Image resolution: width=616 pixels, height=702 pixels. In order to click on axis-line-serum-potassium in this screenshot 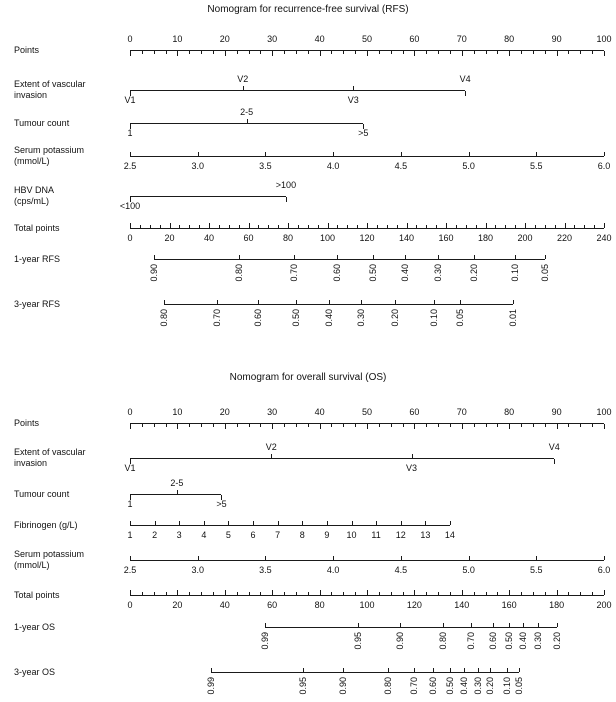, I will do `click(367, 156)`.